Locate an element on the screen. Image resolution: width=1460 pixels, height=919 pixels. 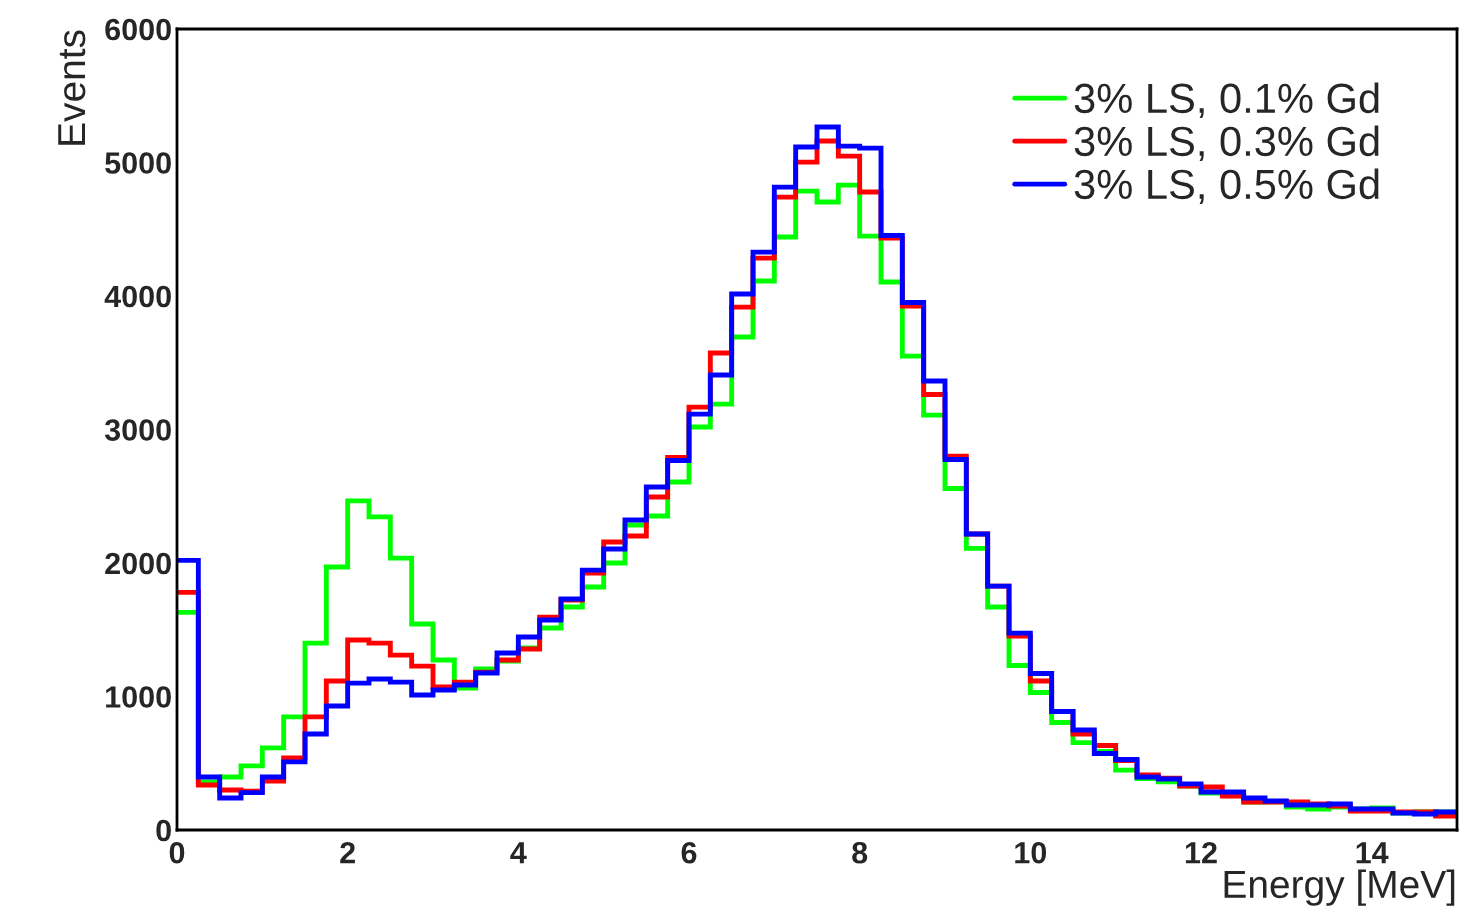
y-axis-title: Events is located at coordinates (72, 87).